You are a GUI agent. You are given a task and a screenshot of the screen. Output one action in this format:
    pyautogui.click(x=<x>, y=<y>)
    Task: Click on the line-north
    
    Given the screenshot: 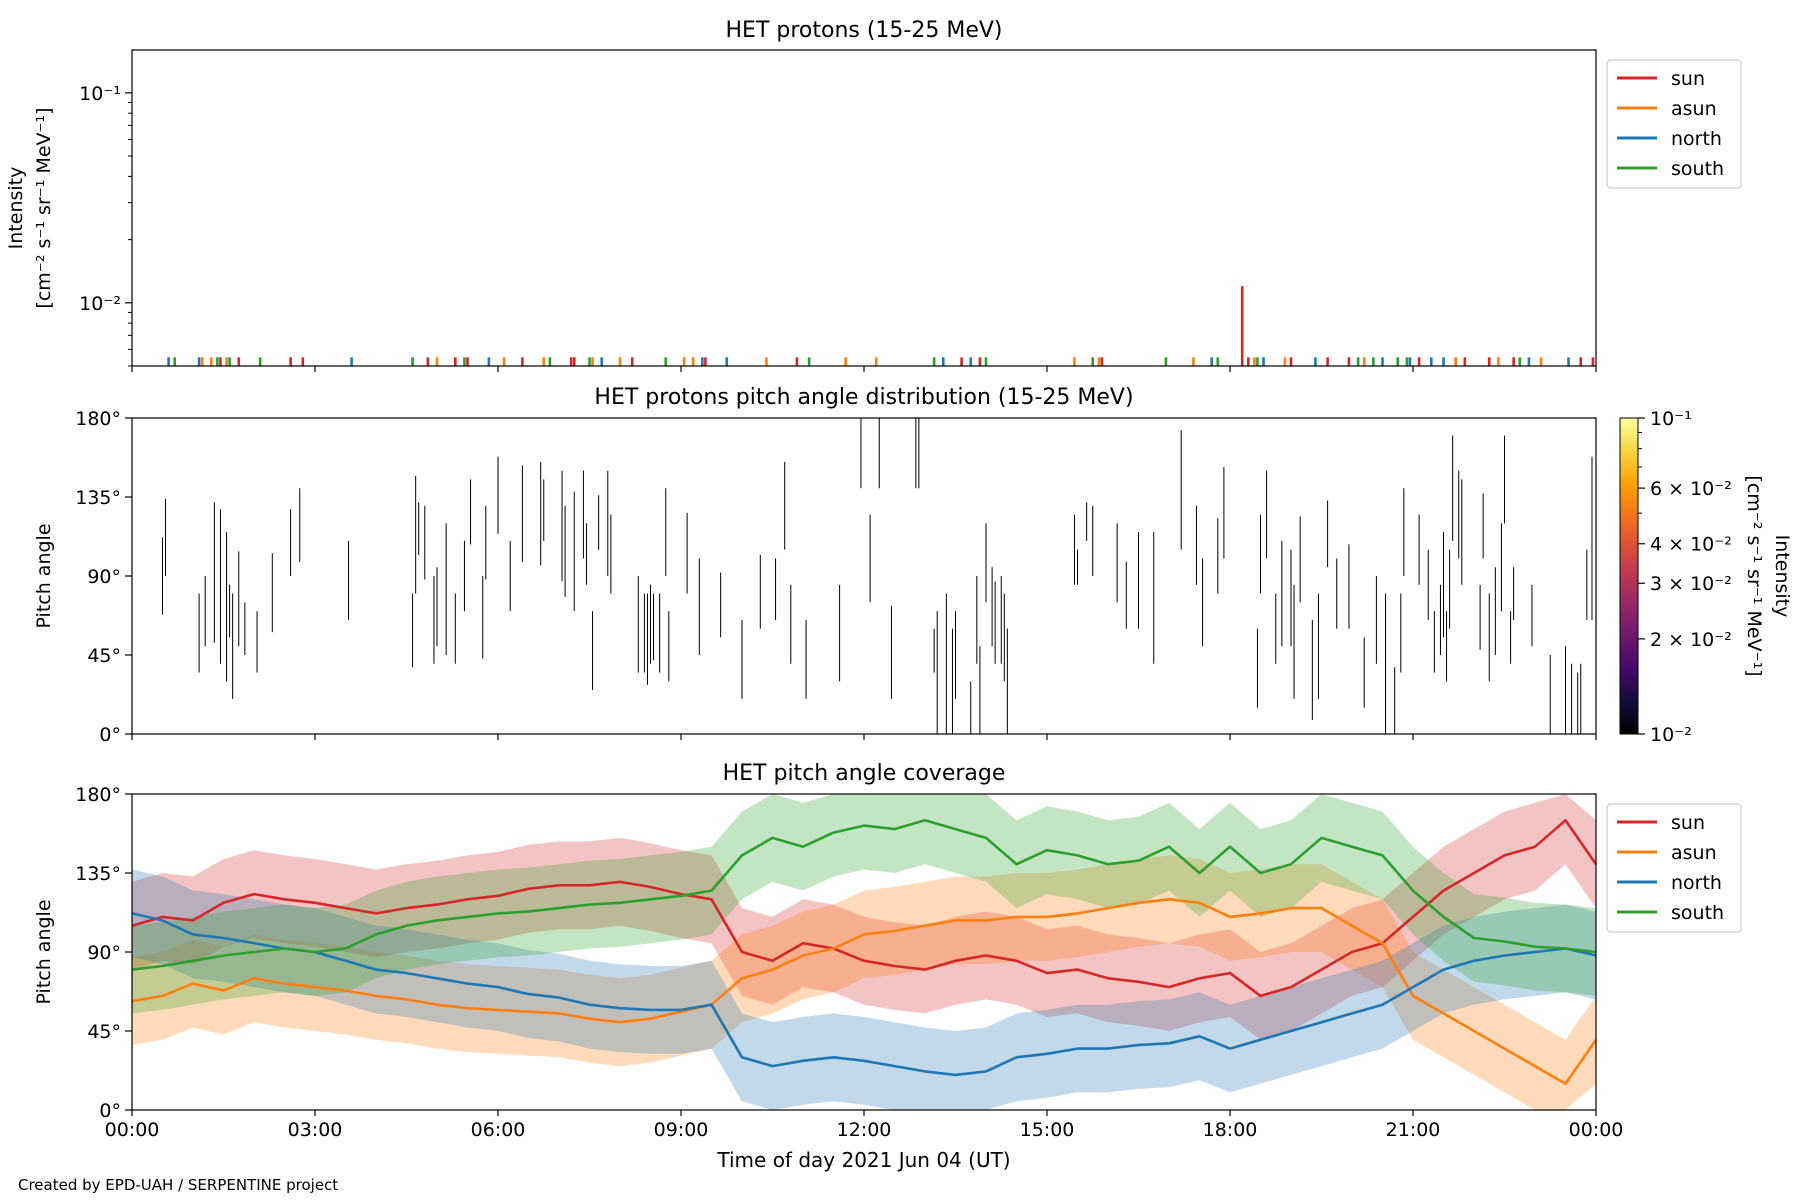 What is the action you would take?
    pyautogui.click(x=864, y=994)
    